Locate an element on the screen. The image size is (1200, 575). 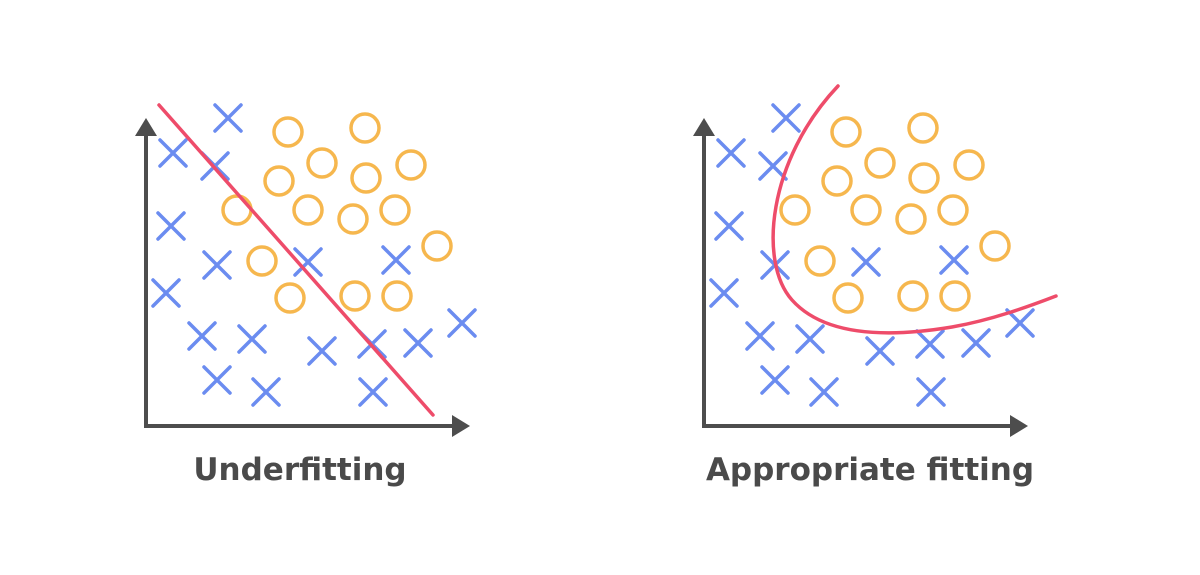
linear-decision-boundary is located at coordinates (296, 260).